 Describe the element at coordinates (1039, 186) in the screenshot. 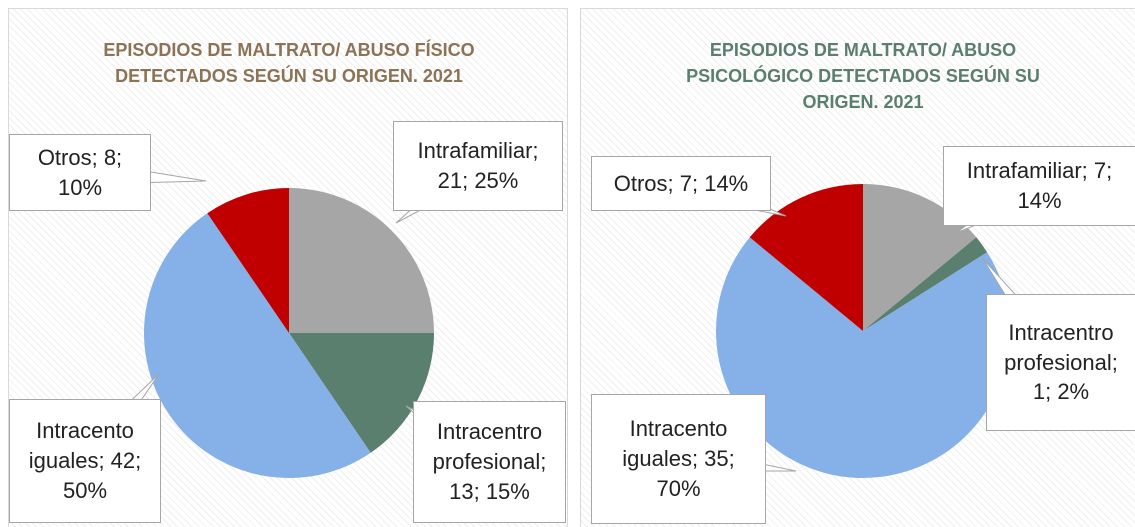

I see `data-label: Intrafamiliar; 7; 14%` at that location.